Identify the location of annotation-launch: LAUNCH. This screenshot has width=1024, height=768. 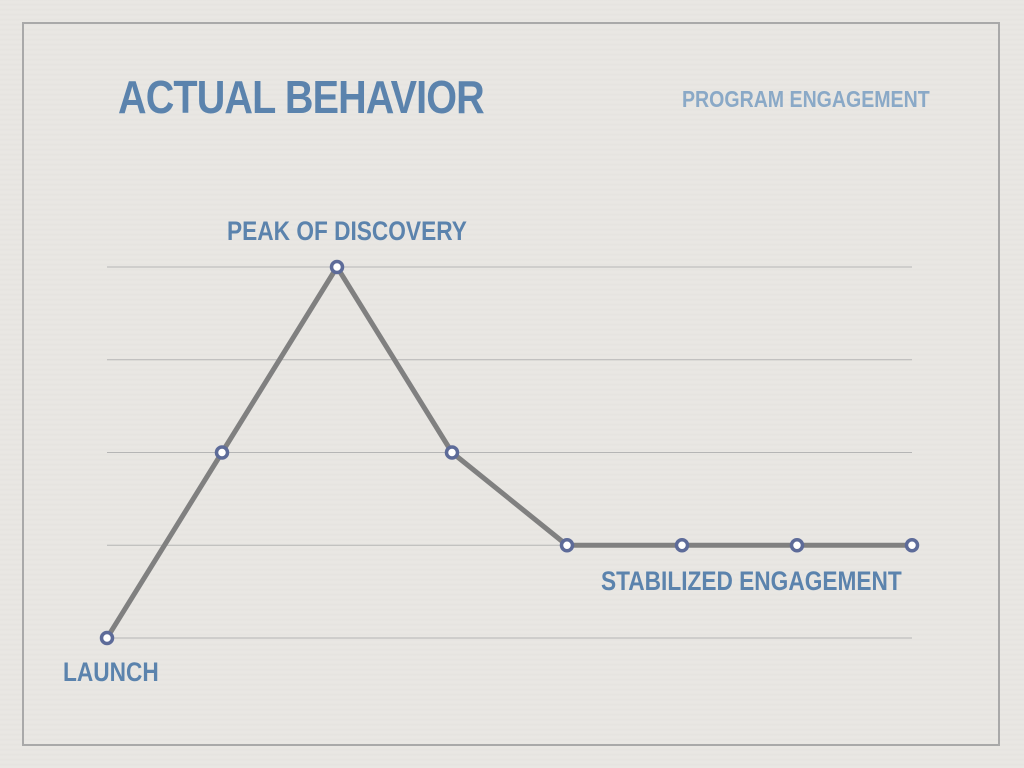
(111, 672).